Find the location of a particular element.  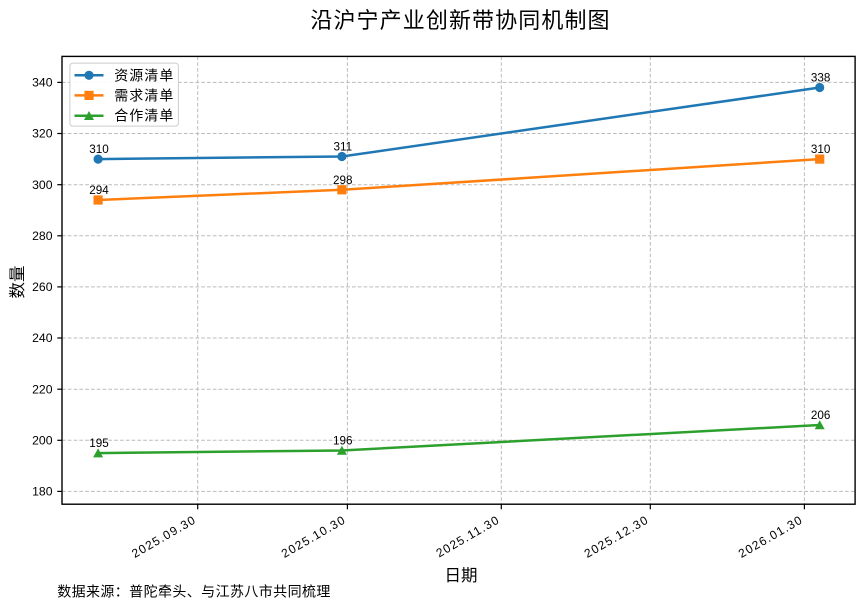

svg-text: 195 is located at coordinates (99, 443).